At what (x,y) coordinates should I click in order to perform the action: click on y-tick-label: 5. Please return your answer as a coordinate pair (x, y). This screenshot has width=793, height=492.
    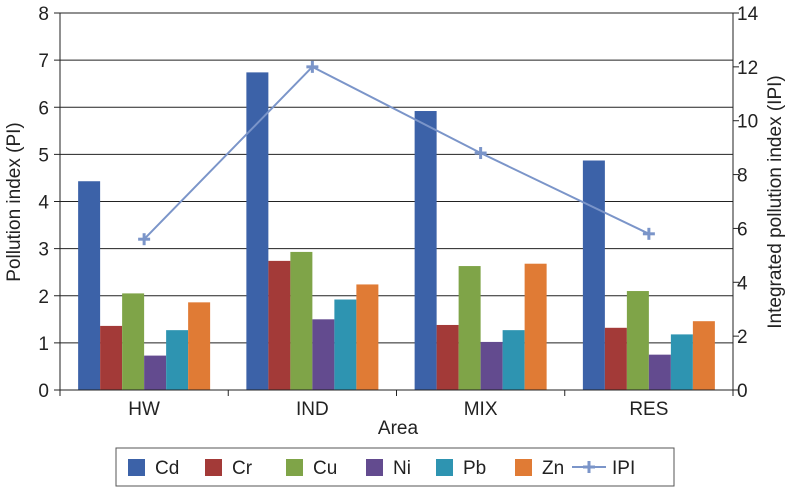
    Looking at the image, I should click on (43, 155).